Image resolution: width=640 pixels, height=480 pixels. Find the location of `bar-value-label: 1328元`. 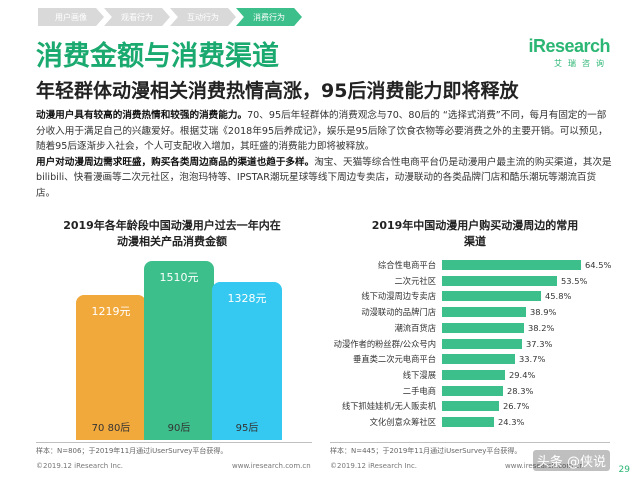

bar-value-label: 1328元 is located at coordinates (247, 298).